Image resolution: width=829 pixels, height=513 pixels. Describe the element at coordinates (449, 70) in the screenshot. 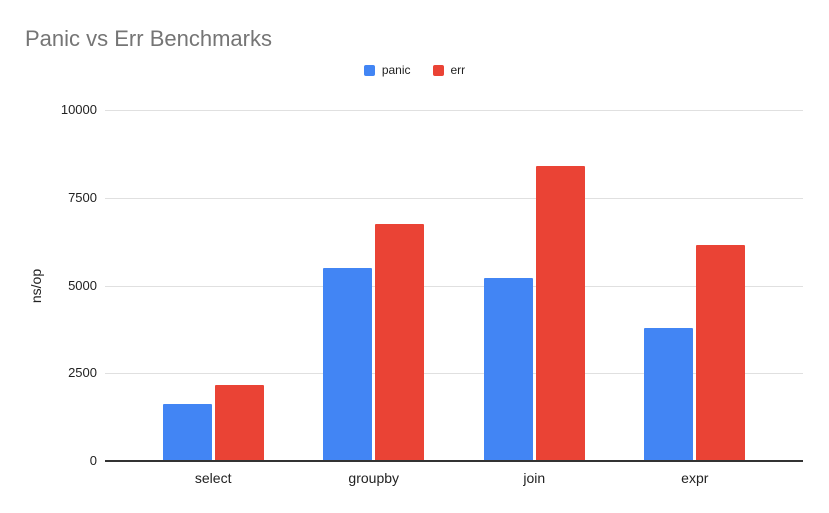

I see `legend-item-err: err` at that location.